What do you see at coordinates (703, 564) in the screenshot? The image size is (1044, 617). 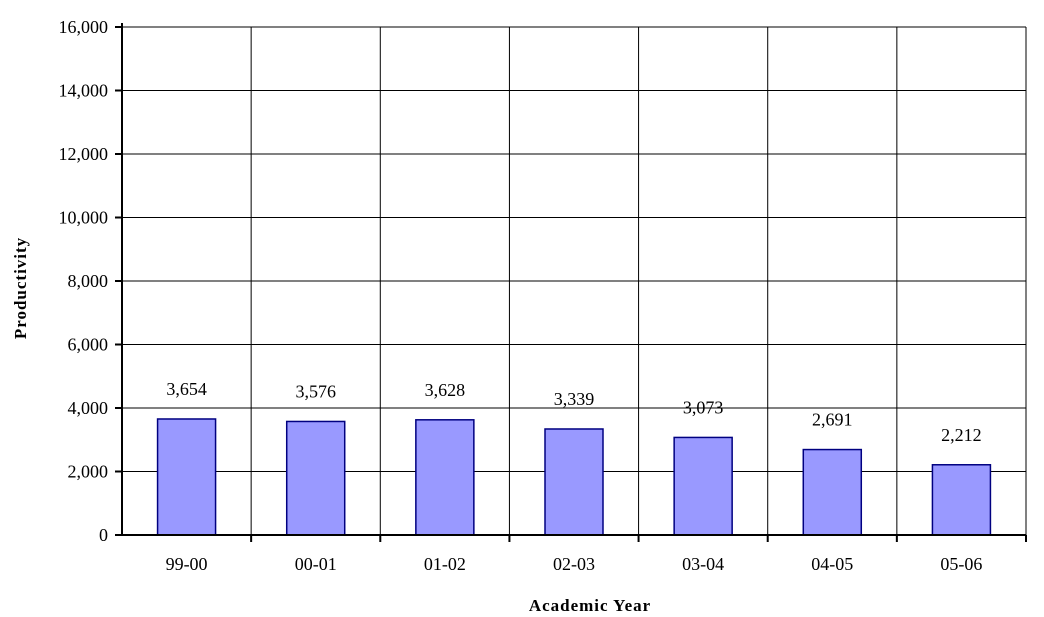 I see `x-tick-label: 03-04` at bounding box center [703, 564].